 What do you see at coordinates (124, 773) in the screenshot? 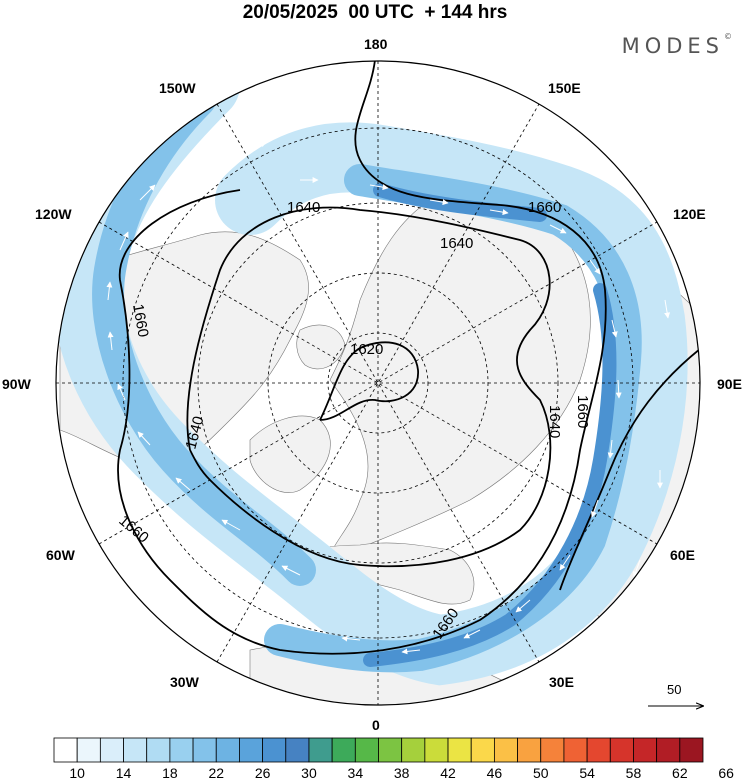
I see `colorbar-tick-label: 14` at bounding box center [124, 773].